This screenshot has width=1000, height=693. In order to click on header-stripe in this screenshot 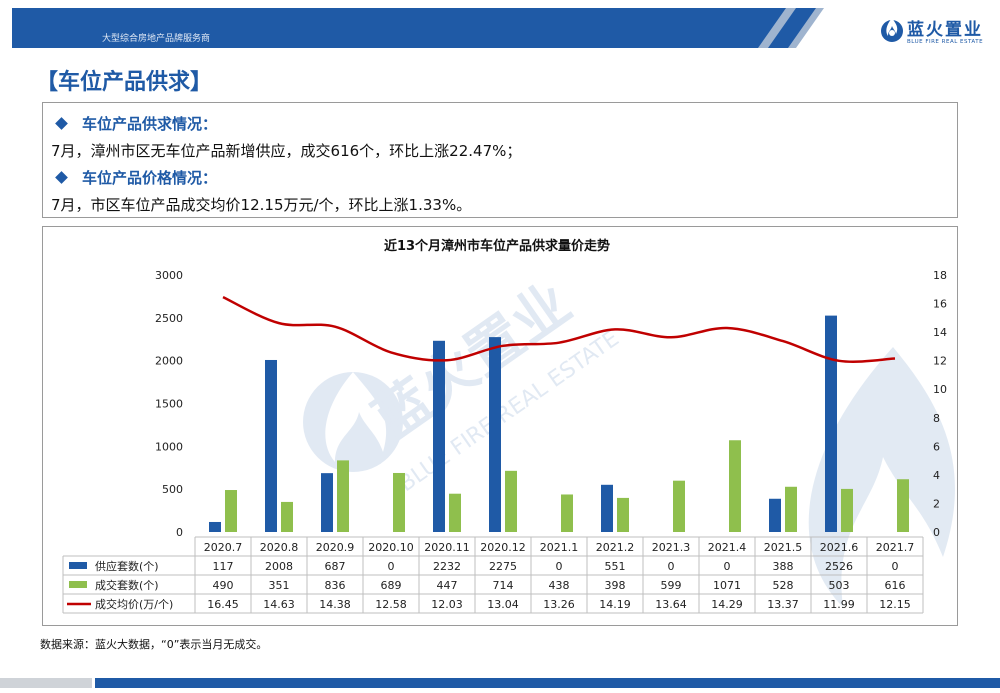, I will do `click(777, 28)`.